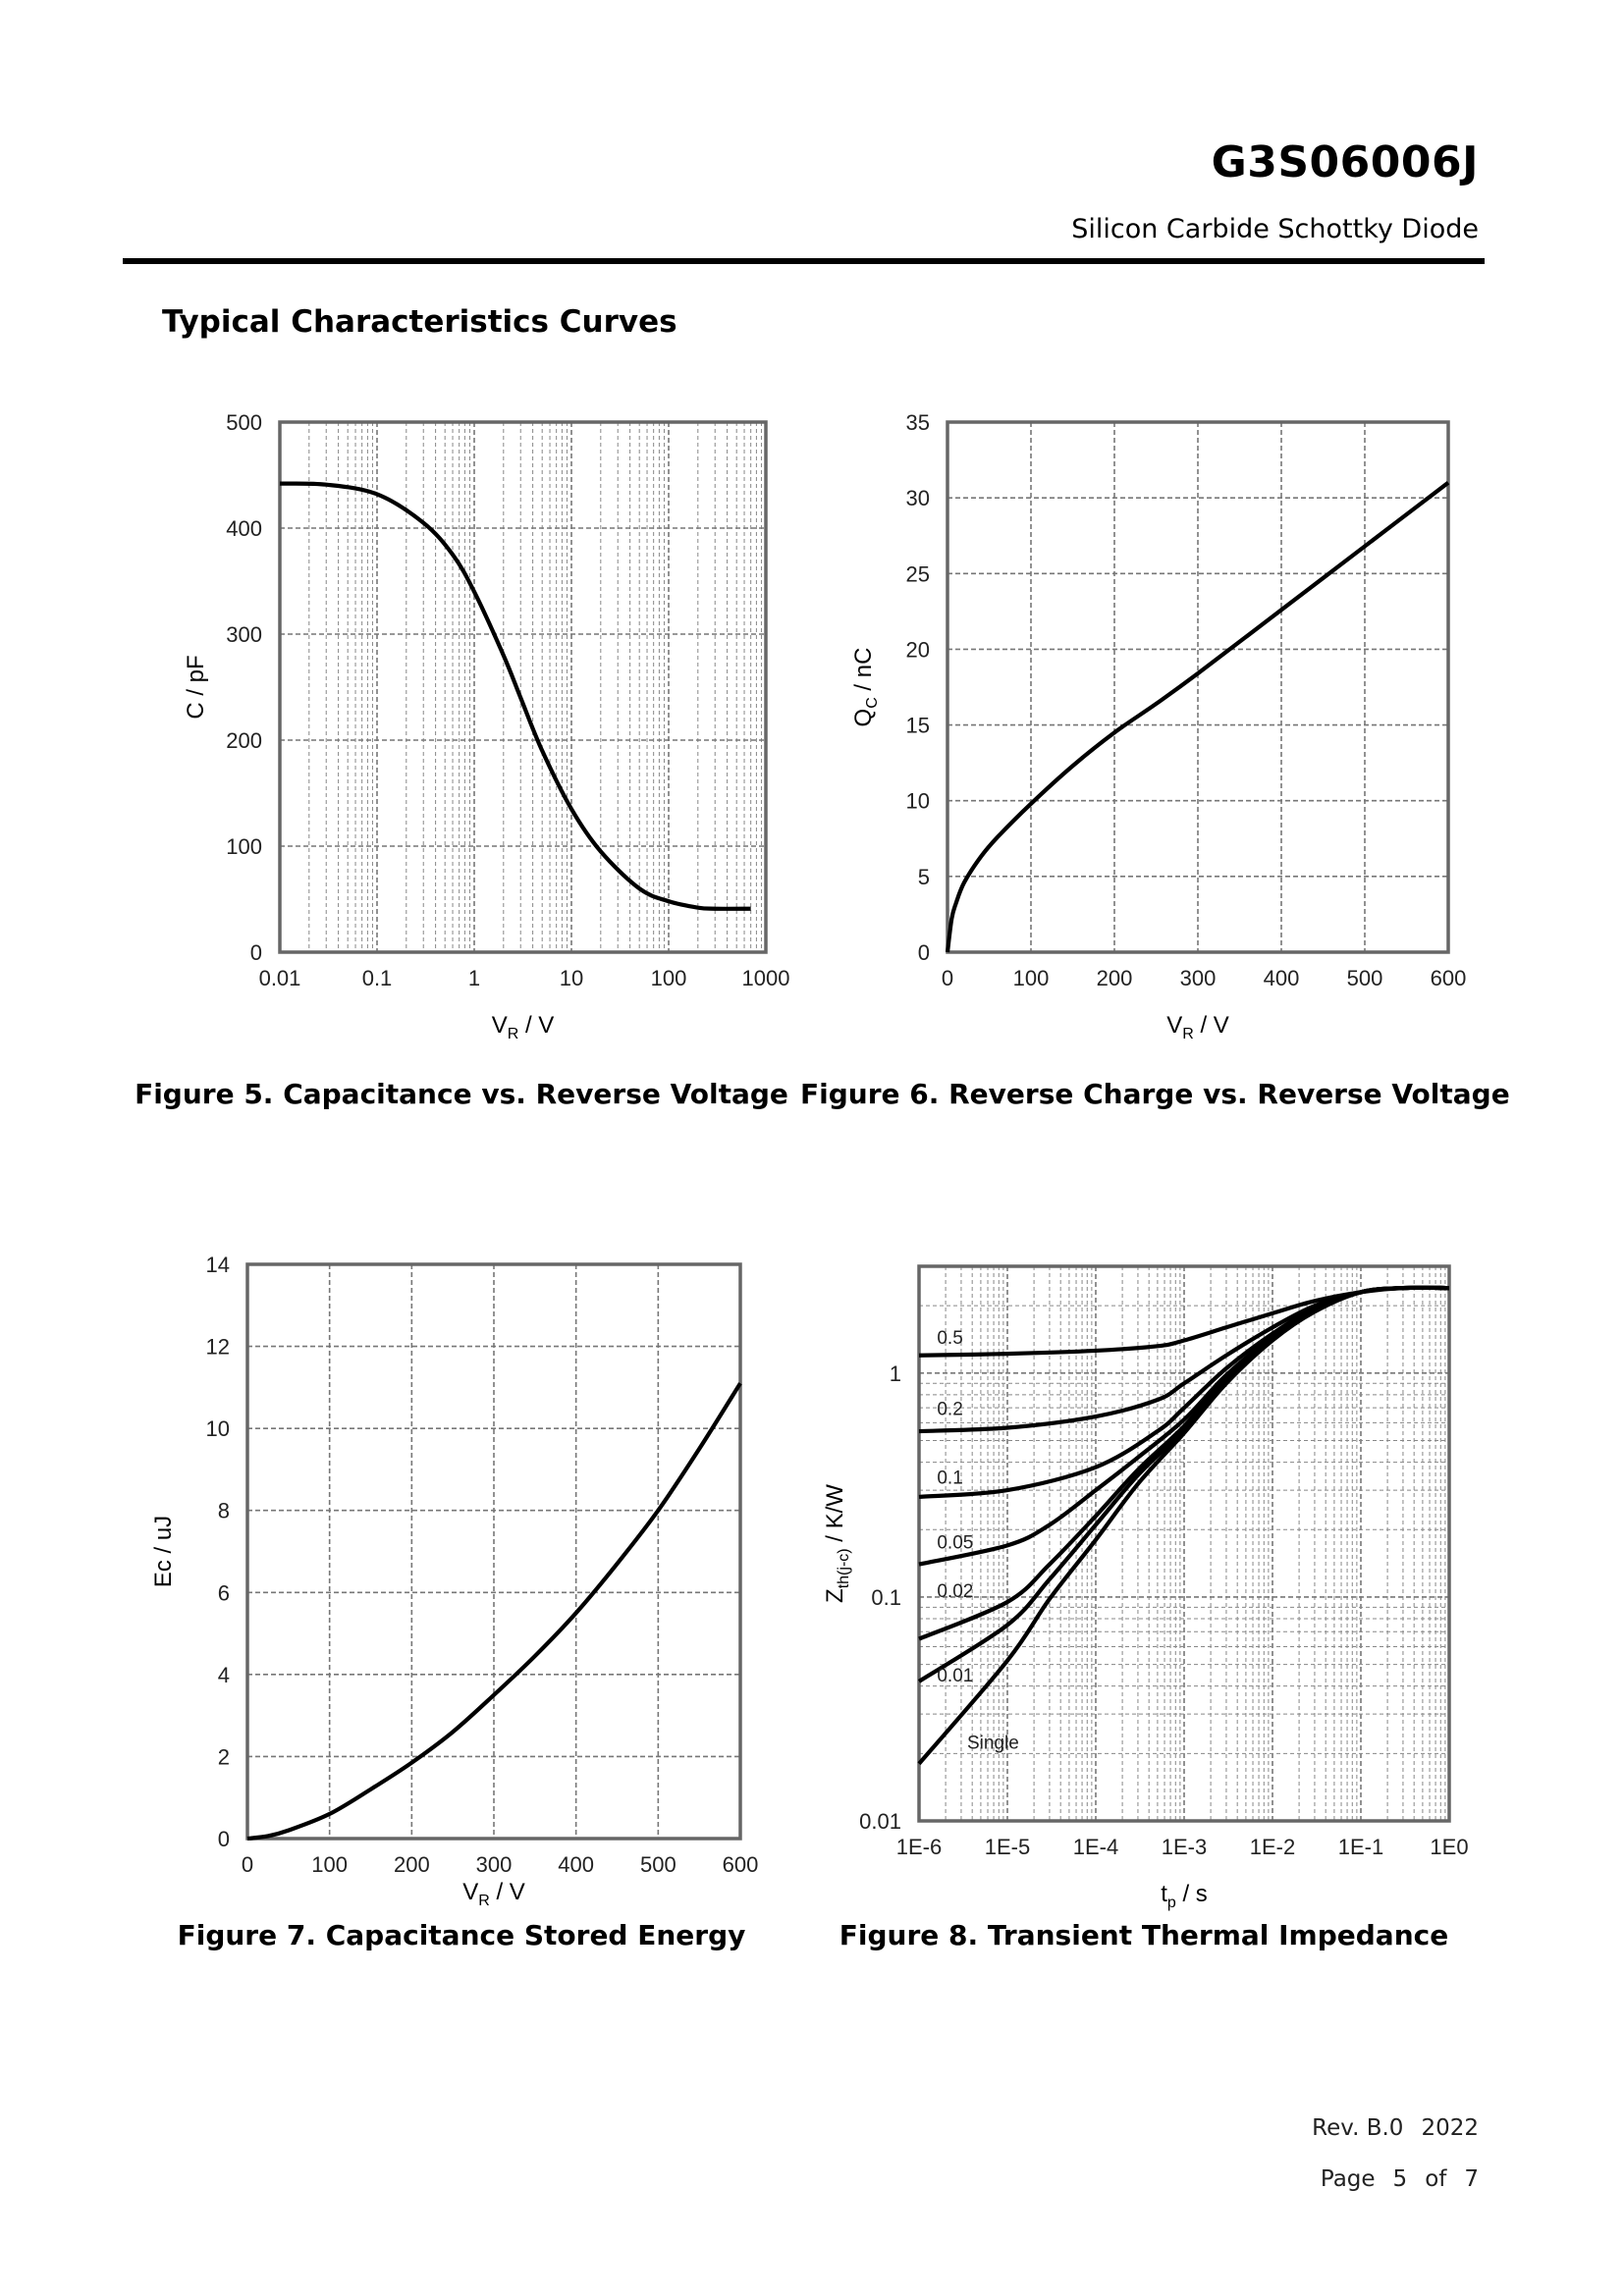 This screenshot has height=2296, width=1624. I want to click on x-tick-label: 1E-5, so click(1007, 1847).